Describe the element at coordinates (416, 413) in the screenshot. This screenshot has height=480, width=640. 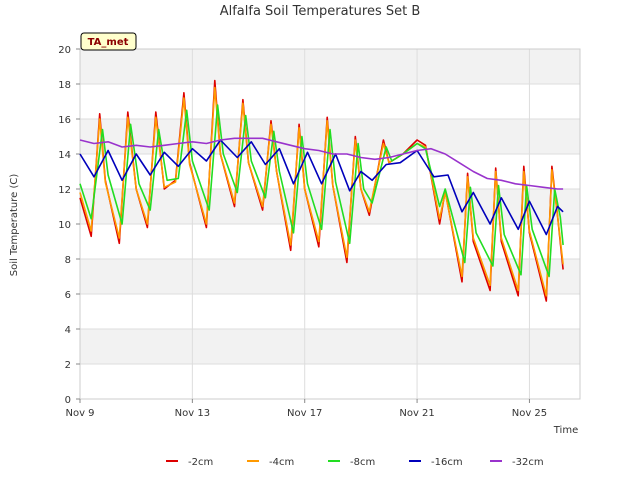
I see `x-tick-label: Nov 21` at that location.